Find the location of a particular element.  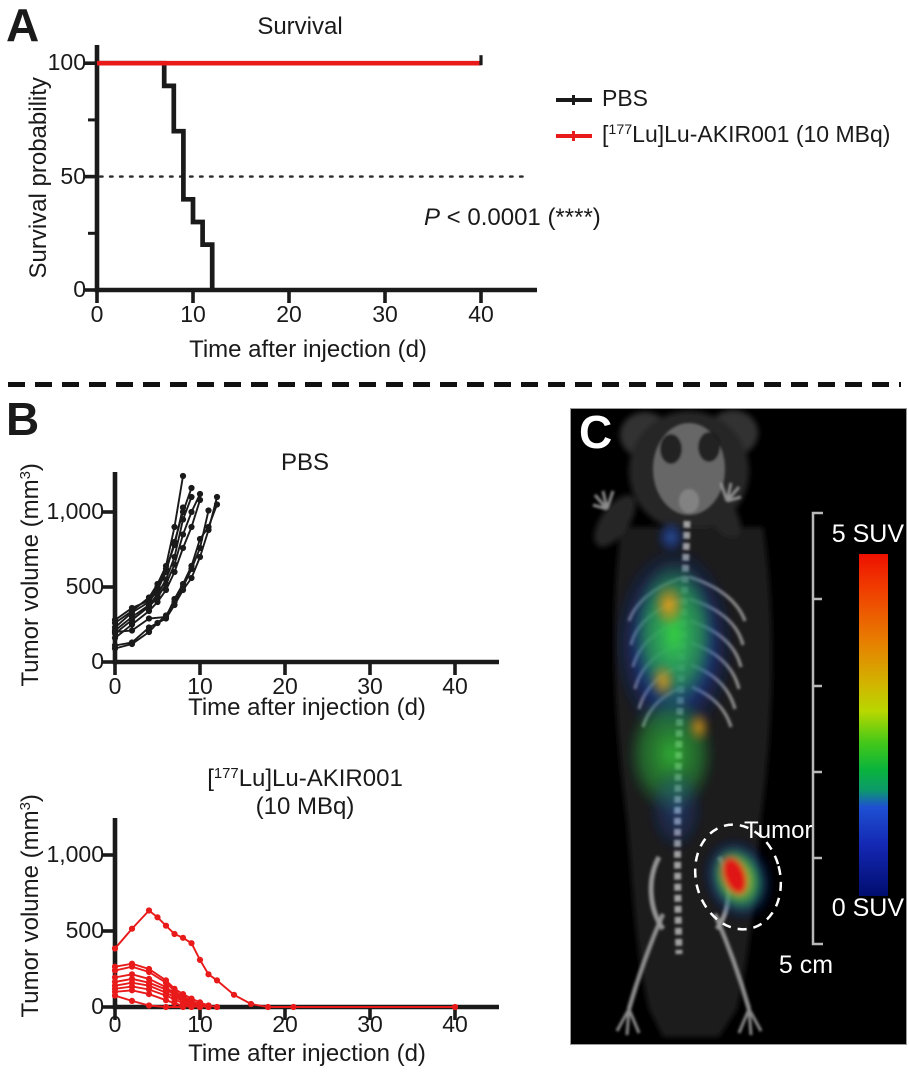

p-value-italic-p: P is located at coordinates (432, 217).